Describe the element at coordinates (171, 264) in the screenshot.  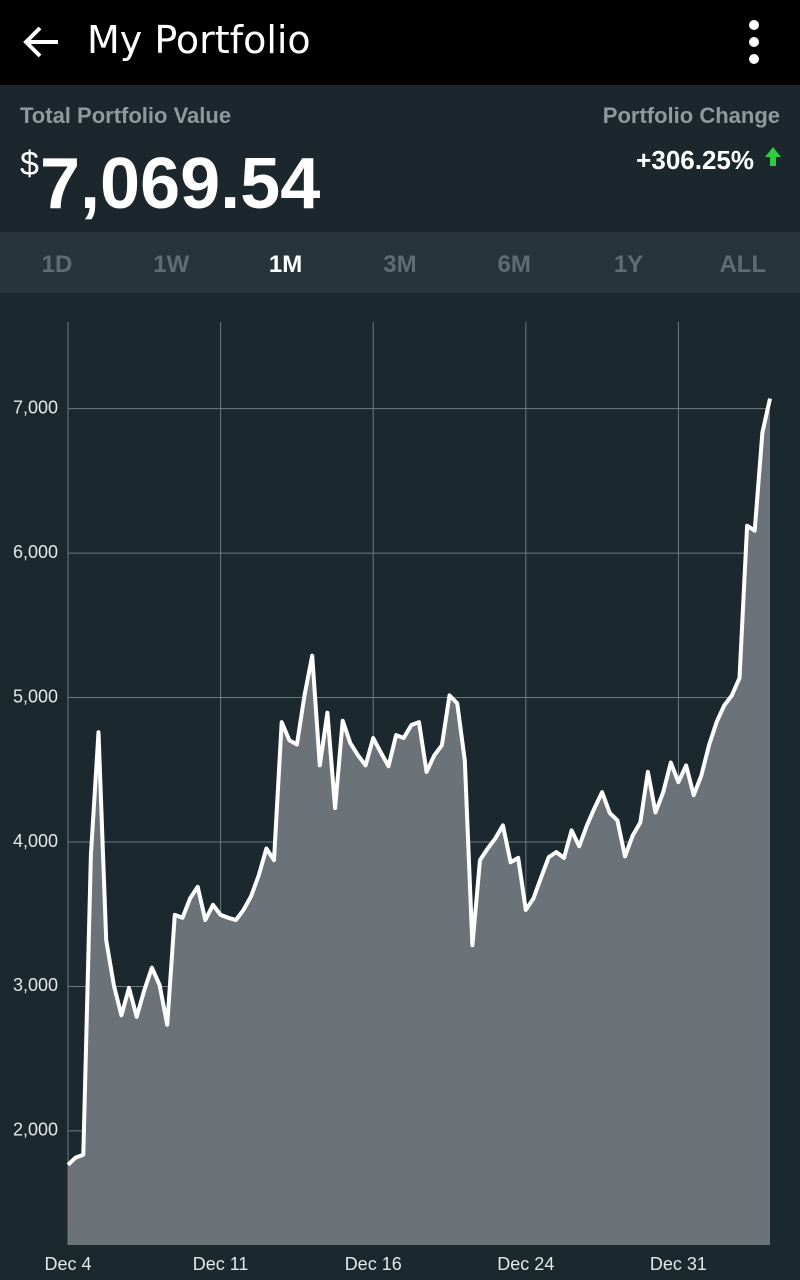
I see `range-tab: 1W` at that location.